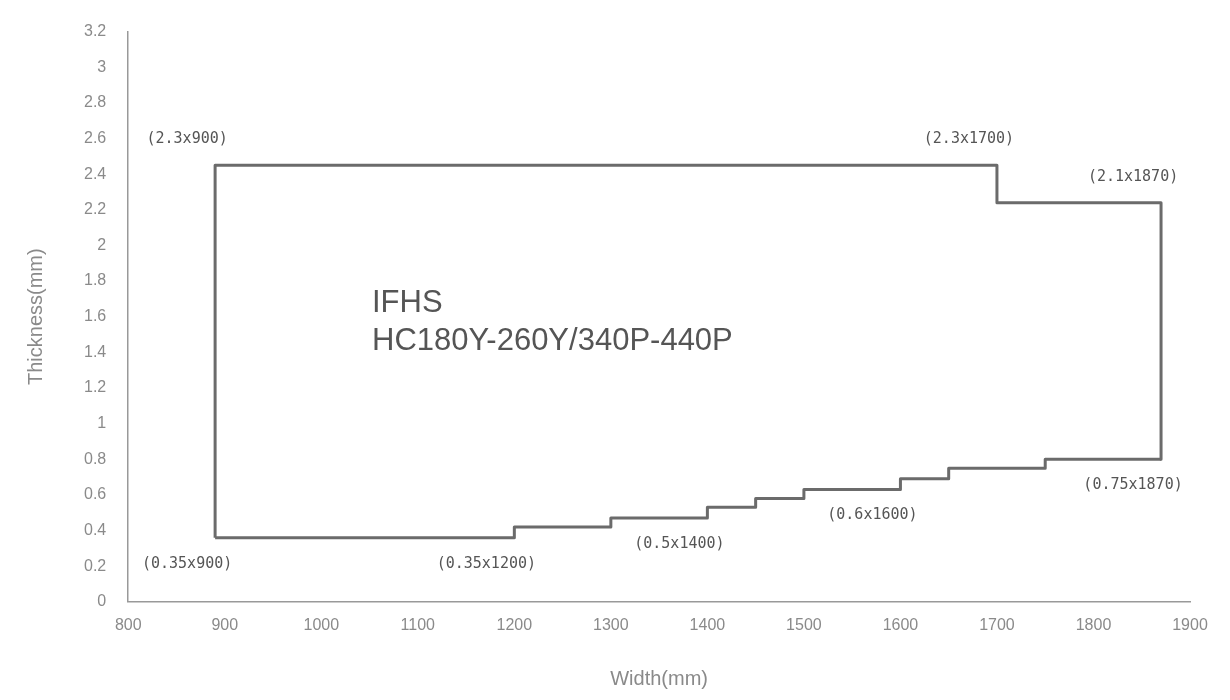 Image resolution: width=1230 pixels, height=700 pixels. I want to click on y-tick-label: 0.8, so click(95, 458).